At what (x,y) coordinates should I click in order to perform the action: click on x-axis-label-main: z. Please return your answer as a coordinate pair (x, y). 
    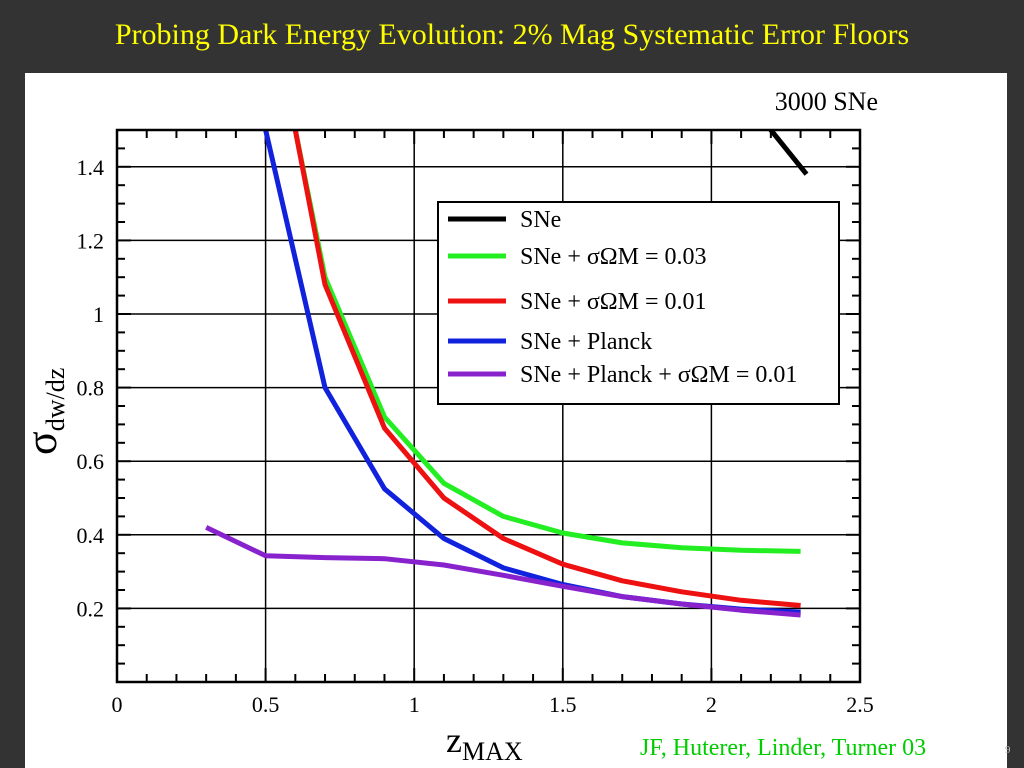
    Looking at the image, I should click on (454, 740).